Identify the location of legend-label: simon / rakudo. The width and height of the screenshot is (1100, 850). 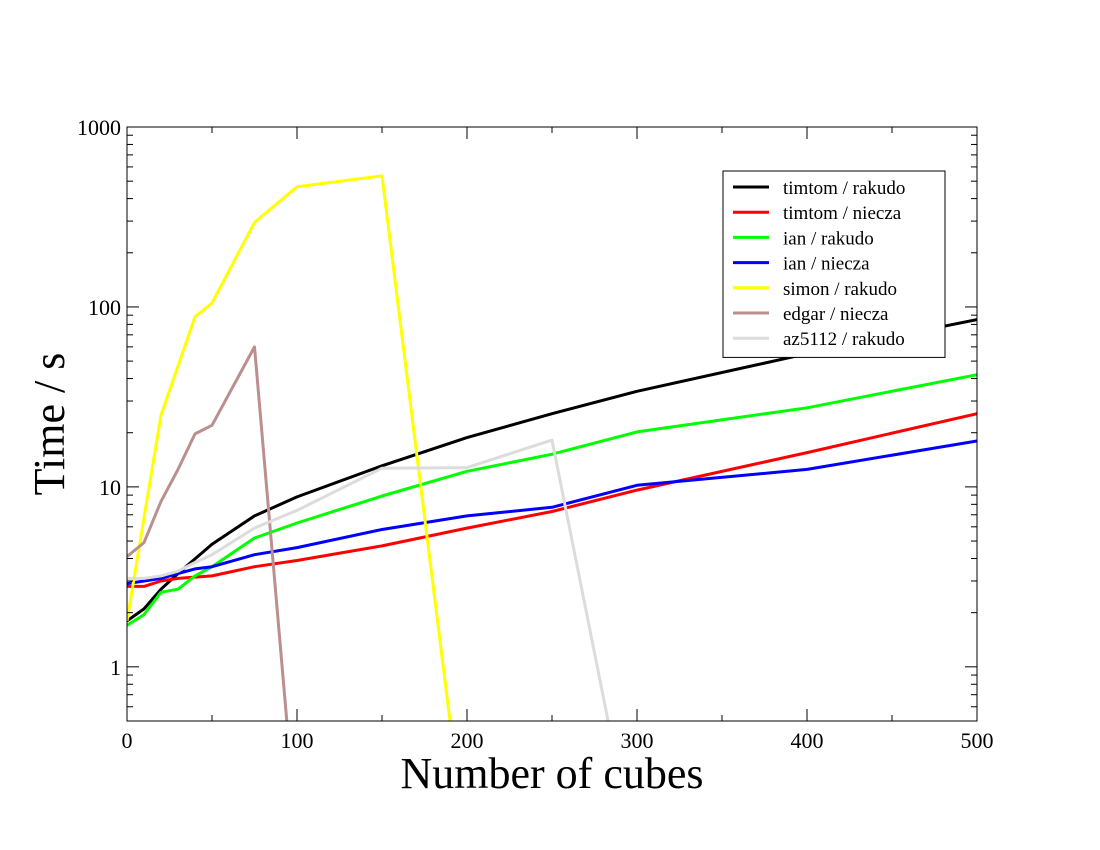
(840, 289).